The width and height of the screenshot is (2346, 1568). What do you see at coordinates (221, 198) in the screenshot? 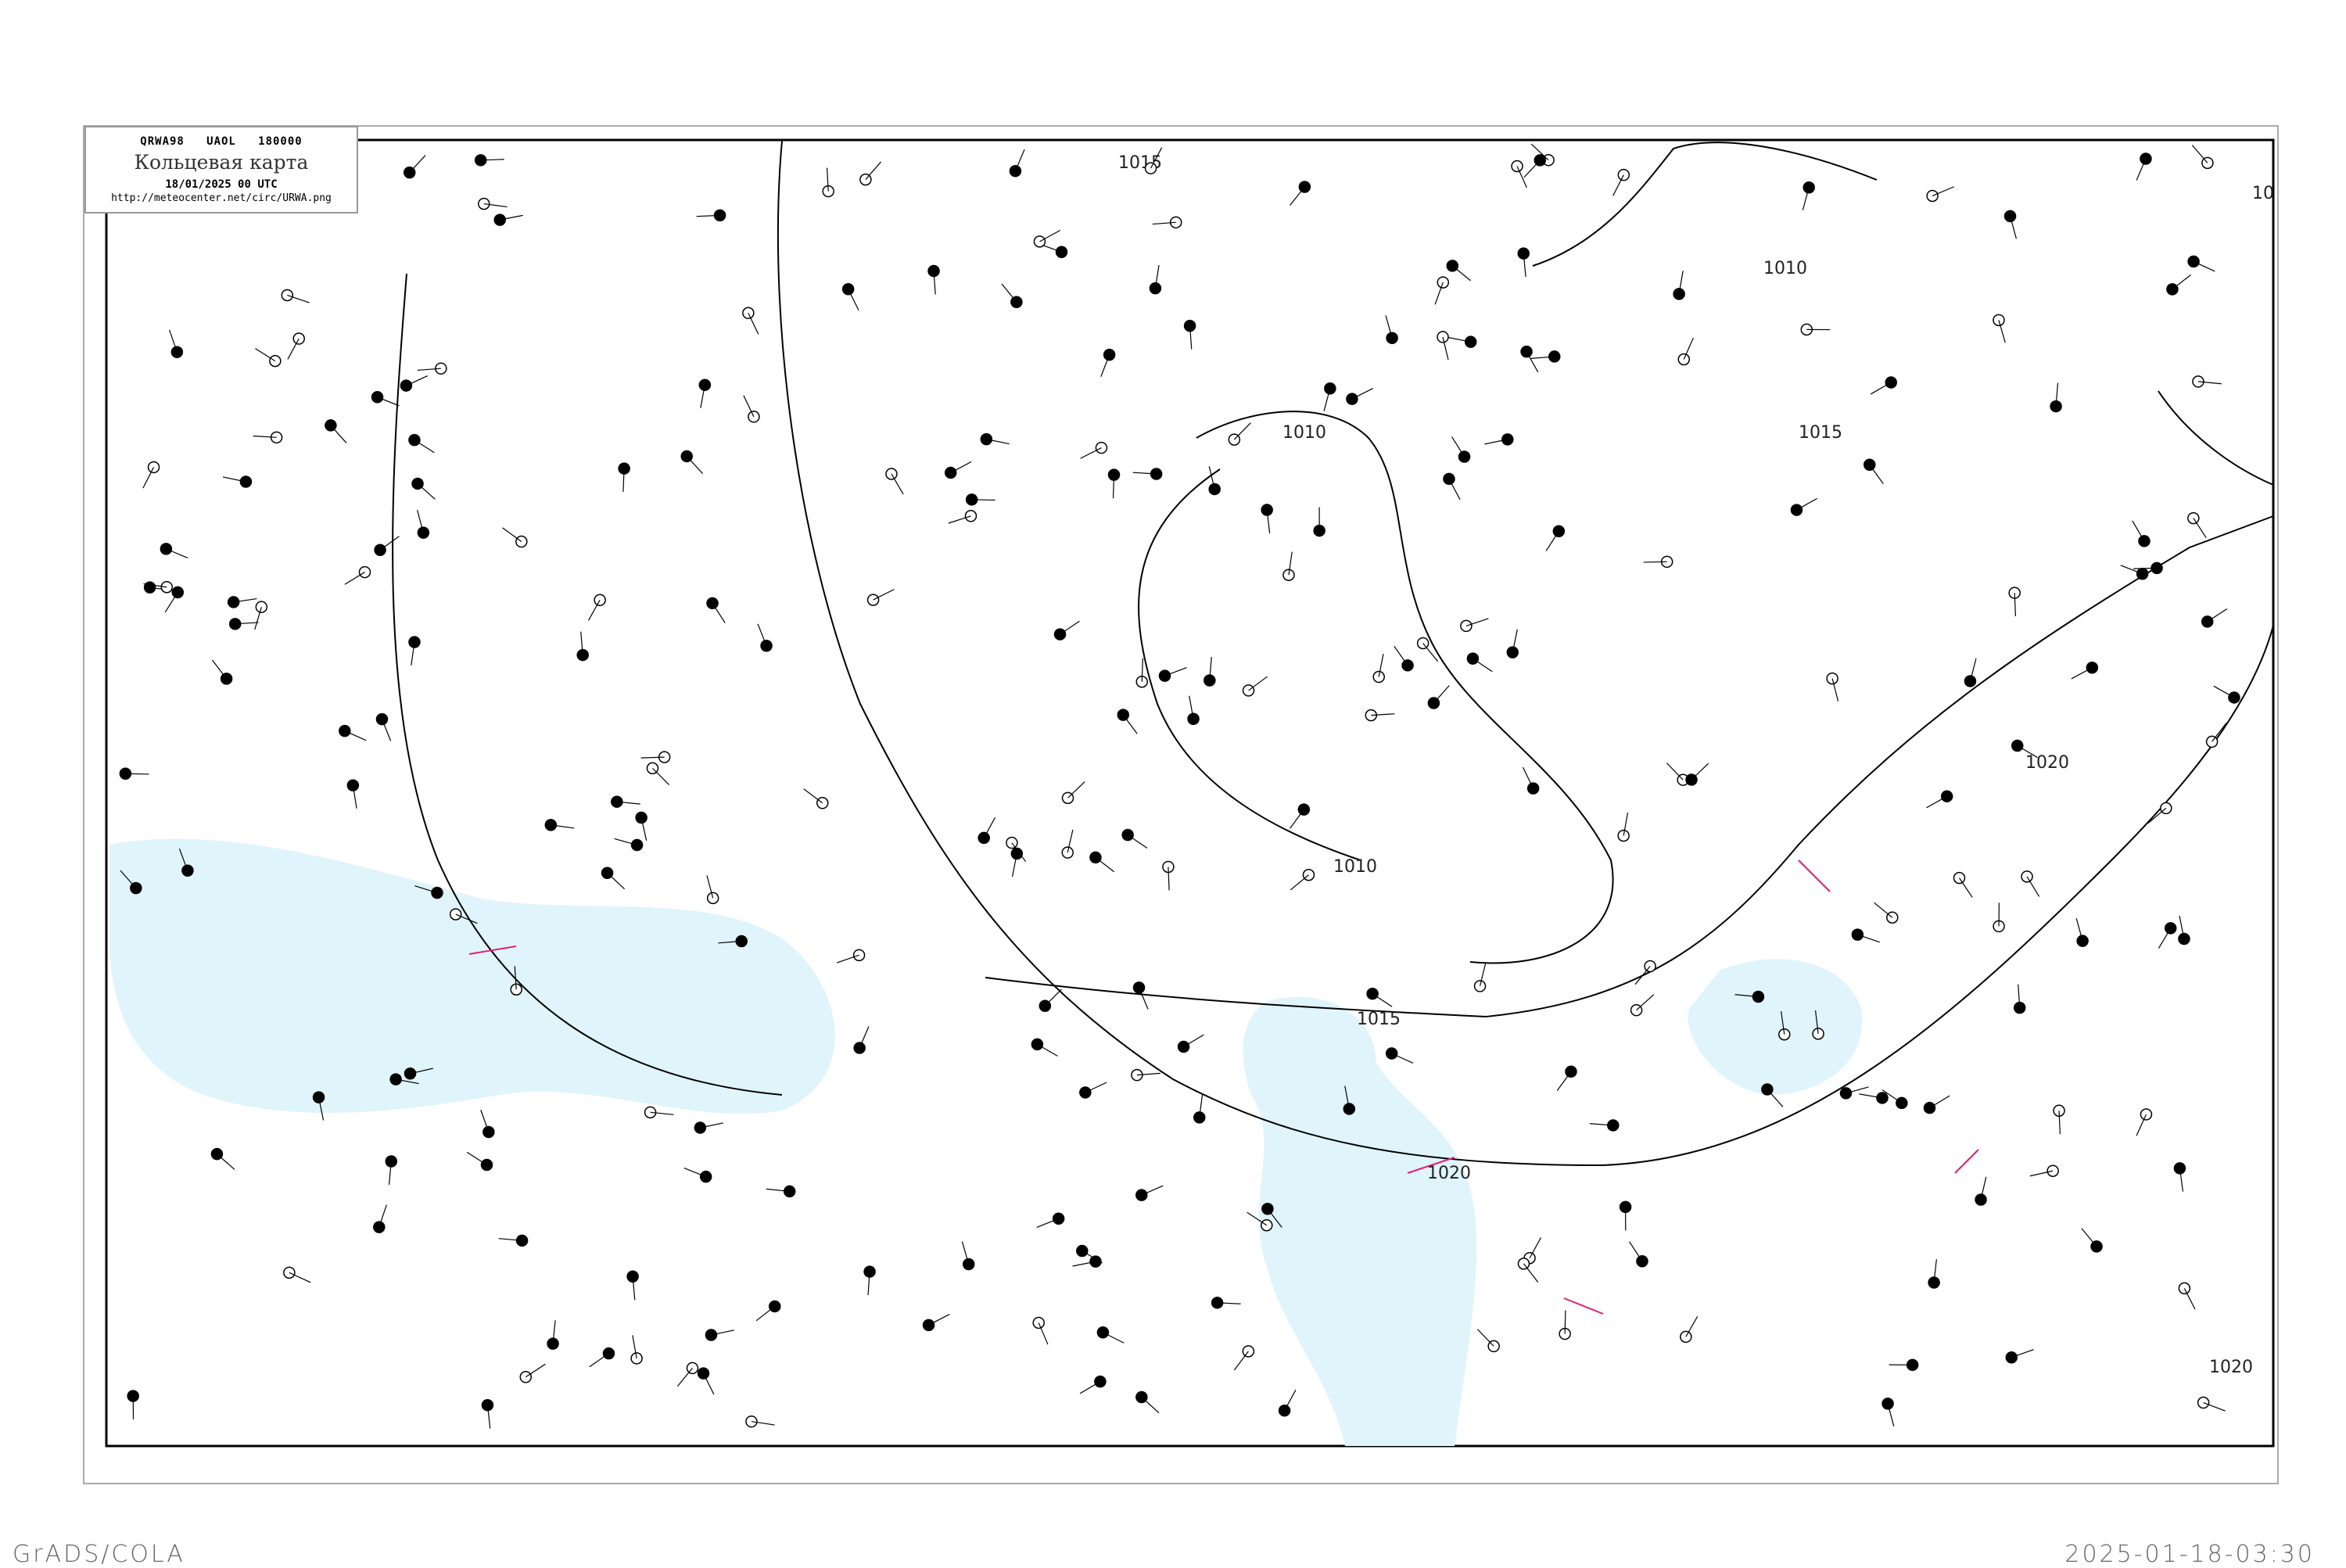
I see `source-url: http://meteocenter.net/circ/URWA.png` at bounding box center [221, 198].